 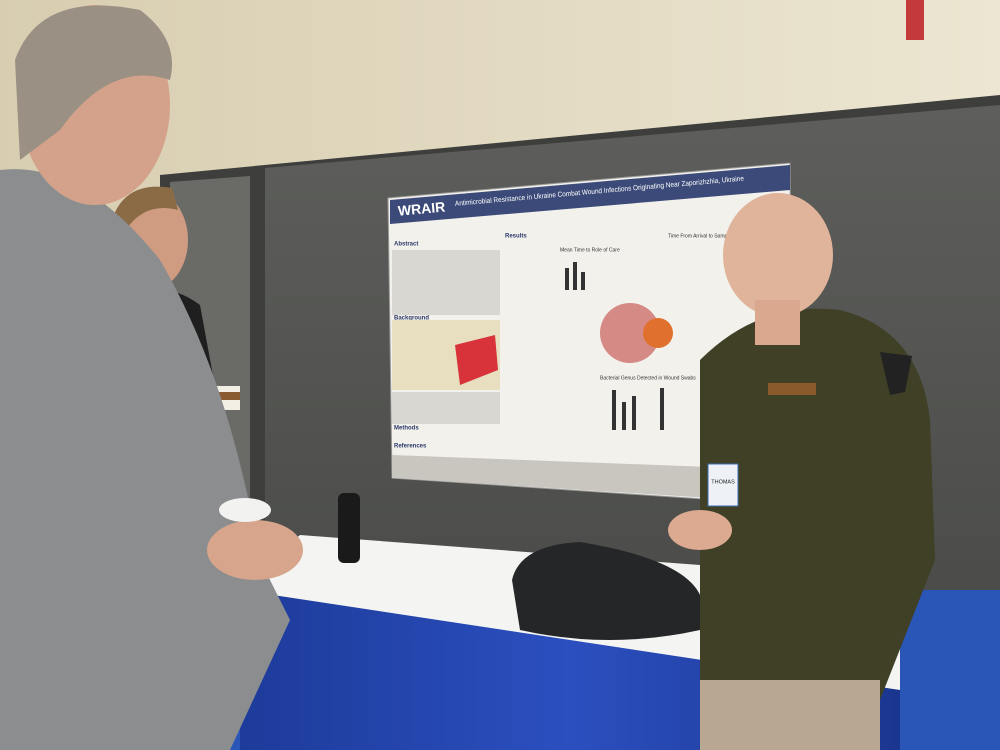 I want to click on poster-header, so click(x=590, y=194).